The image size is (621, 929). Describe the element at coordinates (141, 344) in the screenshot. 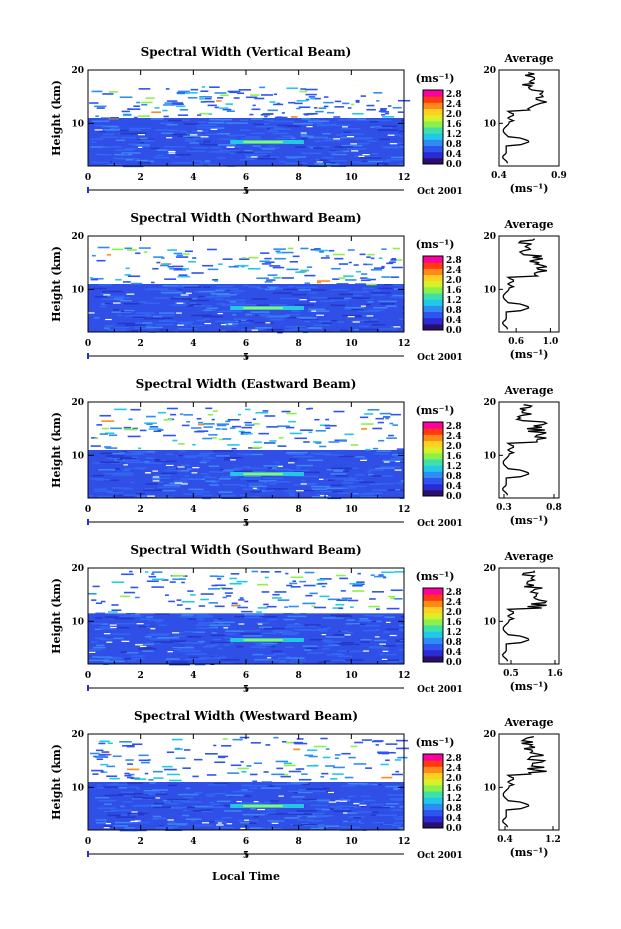

I see `x-tick-label: 2` at that location.